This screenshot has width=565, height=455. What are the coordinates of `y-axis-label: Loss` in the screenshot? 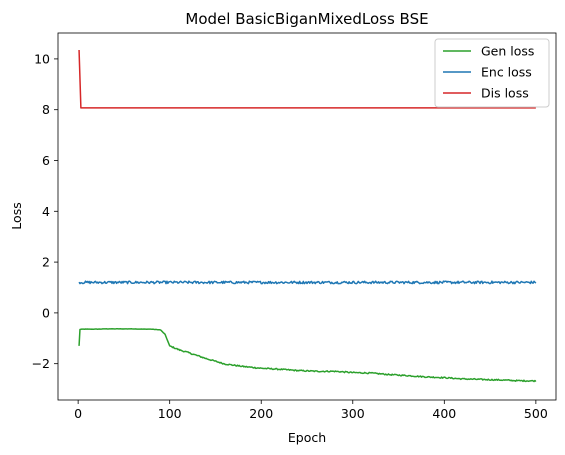 It's located at (16, 215).